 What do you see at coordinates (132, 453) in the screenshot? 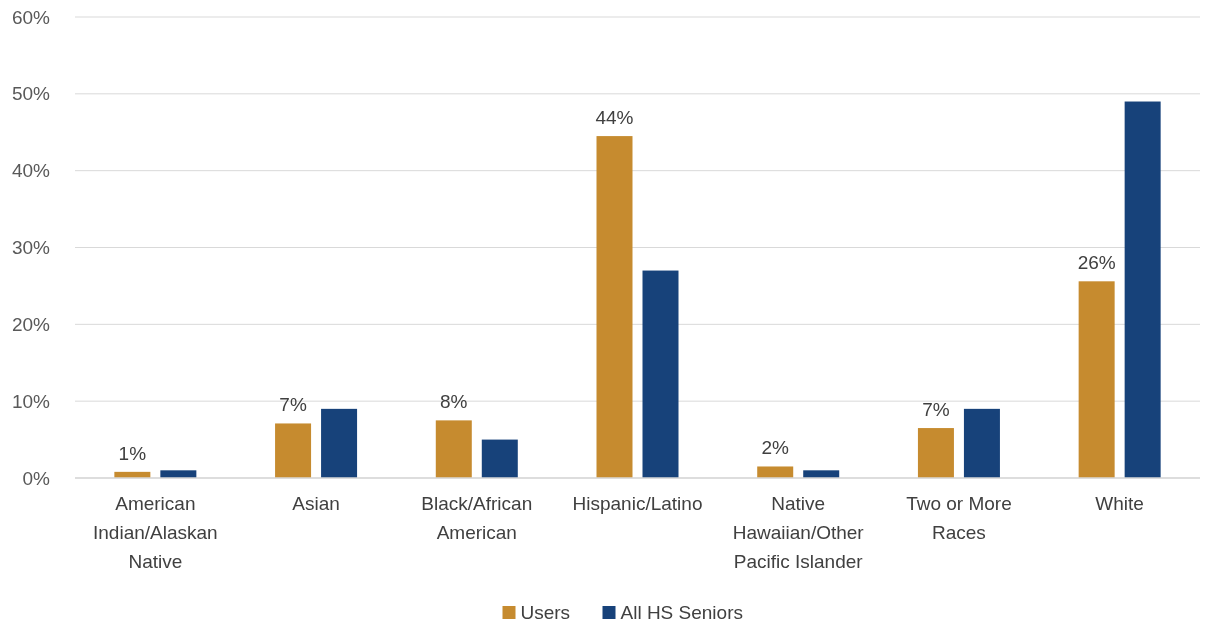
I see `data-label: 1%` at bounding box center [132, 453].